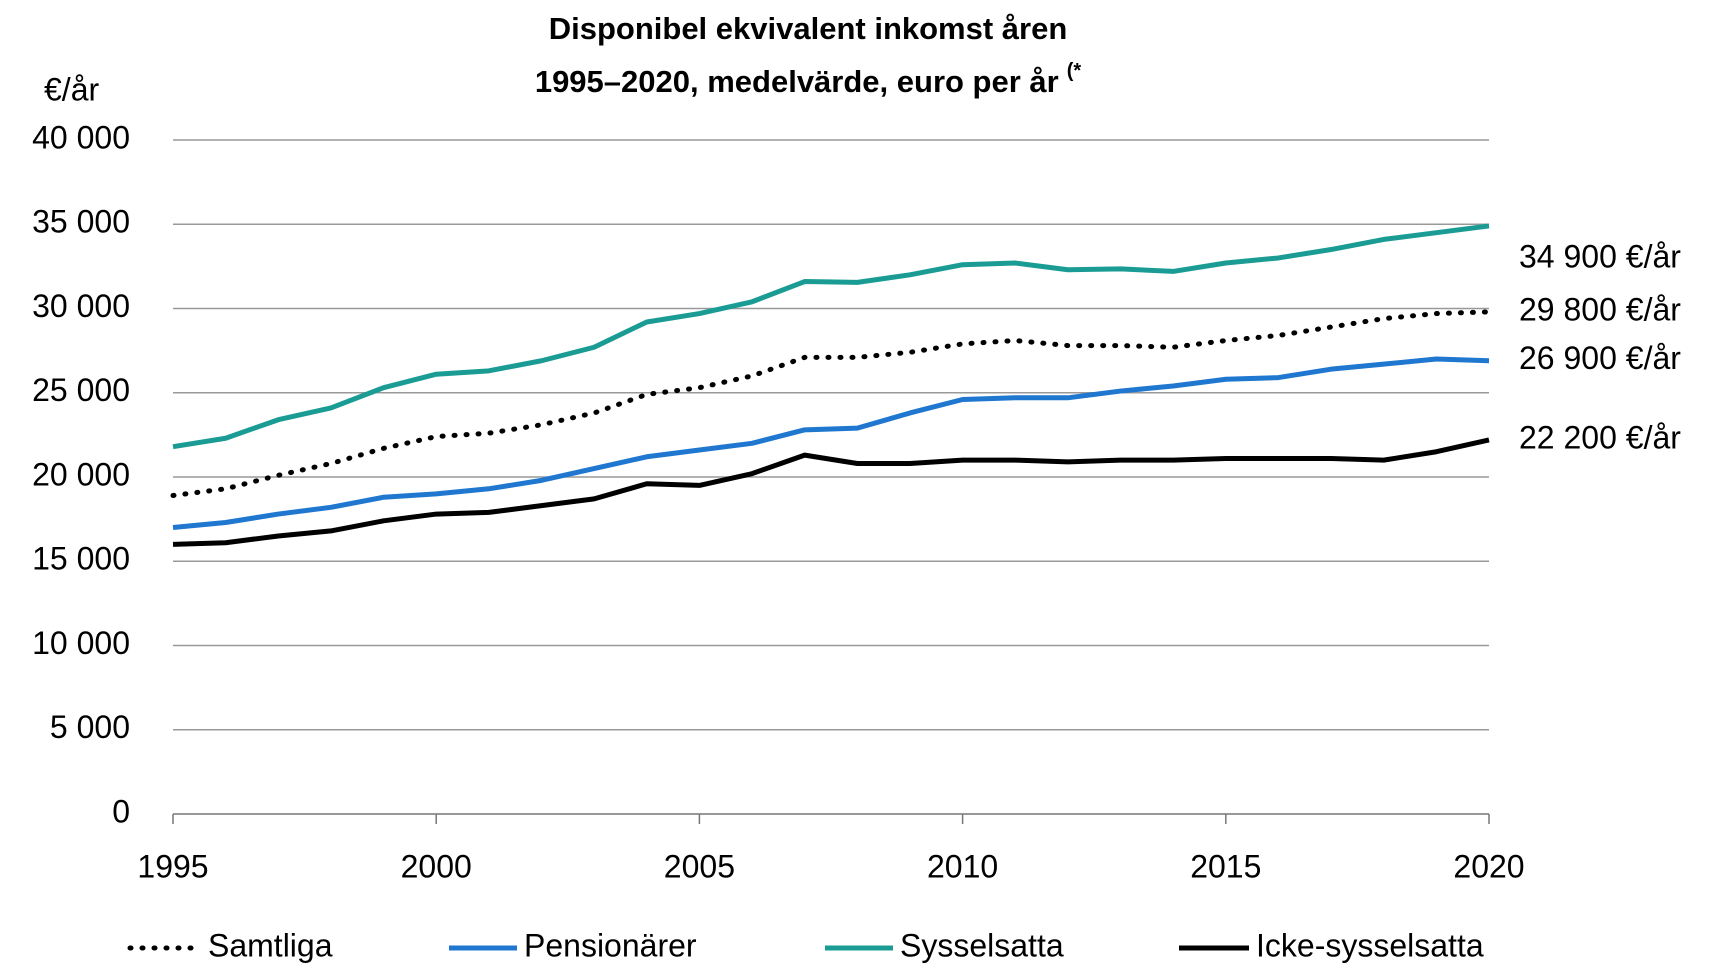  I want to click on x-tick-label: 2010, so click(962, 866).